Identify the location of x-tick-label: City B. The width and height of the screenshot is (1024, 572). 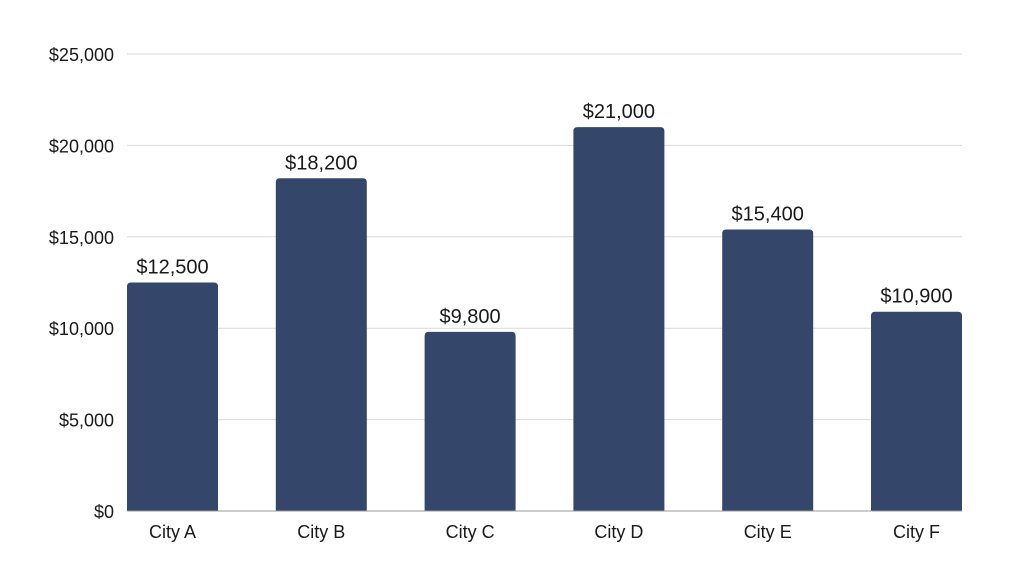
(321, 532).